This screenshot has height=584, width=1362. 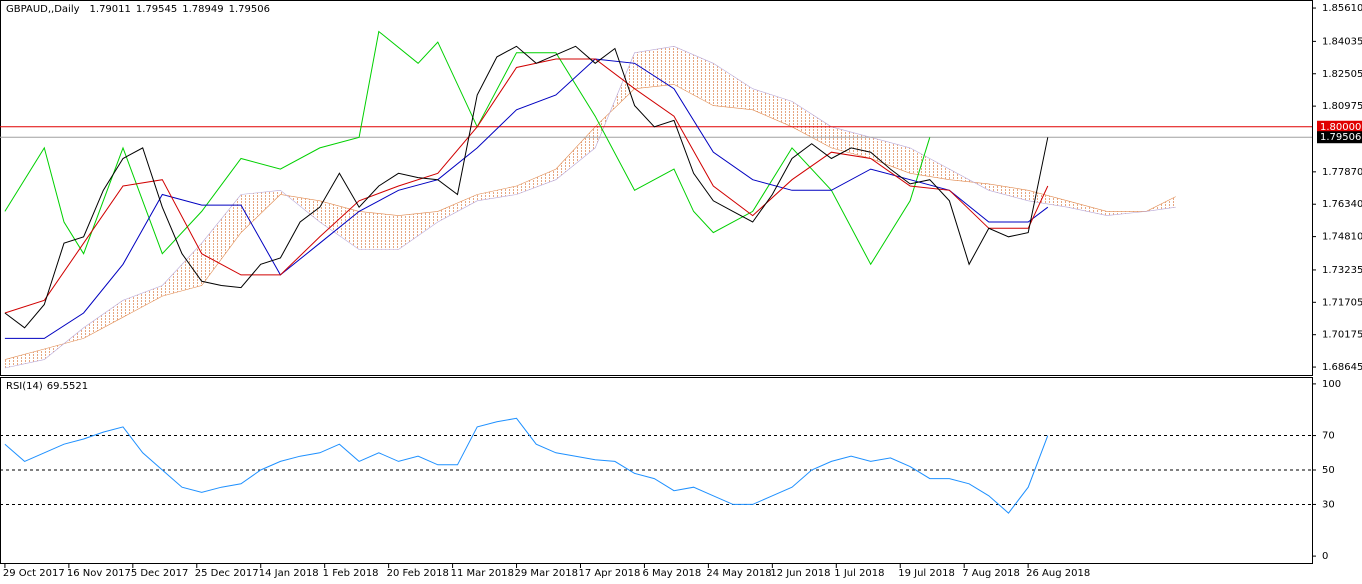 What do you see at coordinates (1328, 470) in the screenshot?
I see `y-tick-label: 50` at bounding box center [1328, 470].